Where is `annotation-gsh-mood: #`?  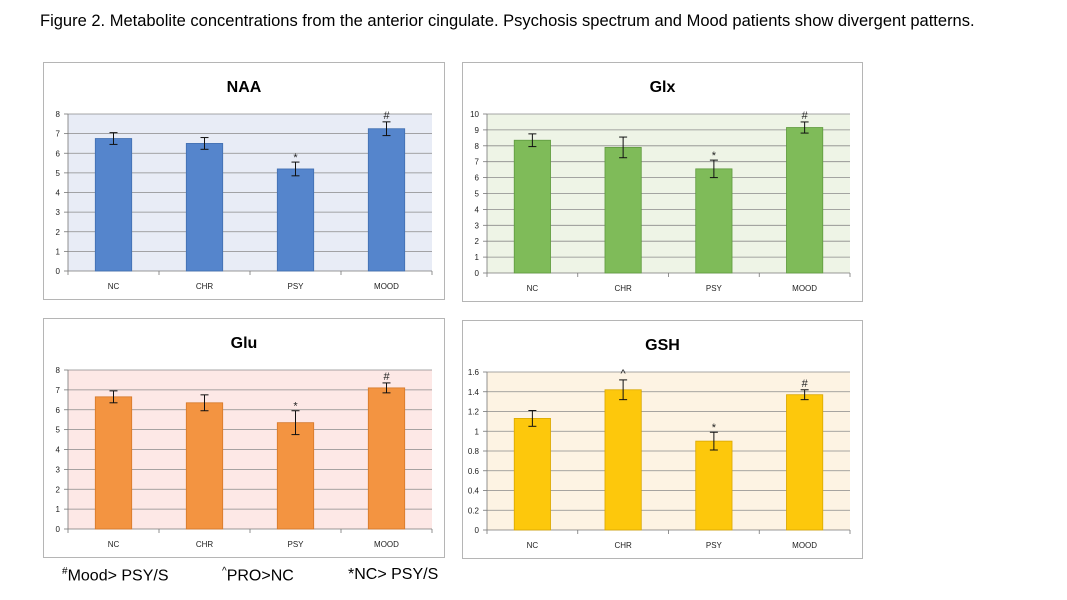 annotation-gsh-mood: # is located at coordinates (805, 384).